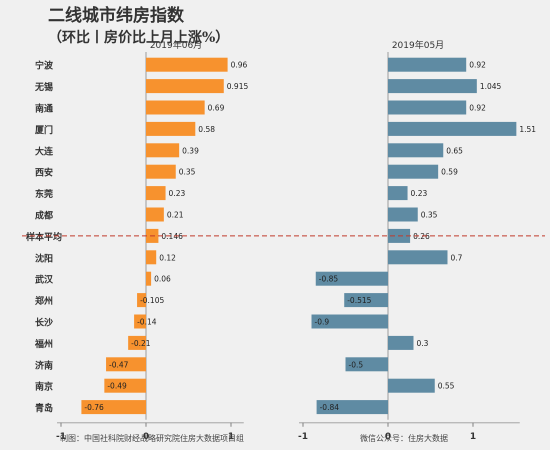 This screenshot has height=450, width=550. What do you see at coordinates (454, 150) in the screenshot?
I see `value-label: 0.65` at bounding box center [454, 150].